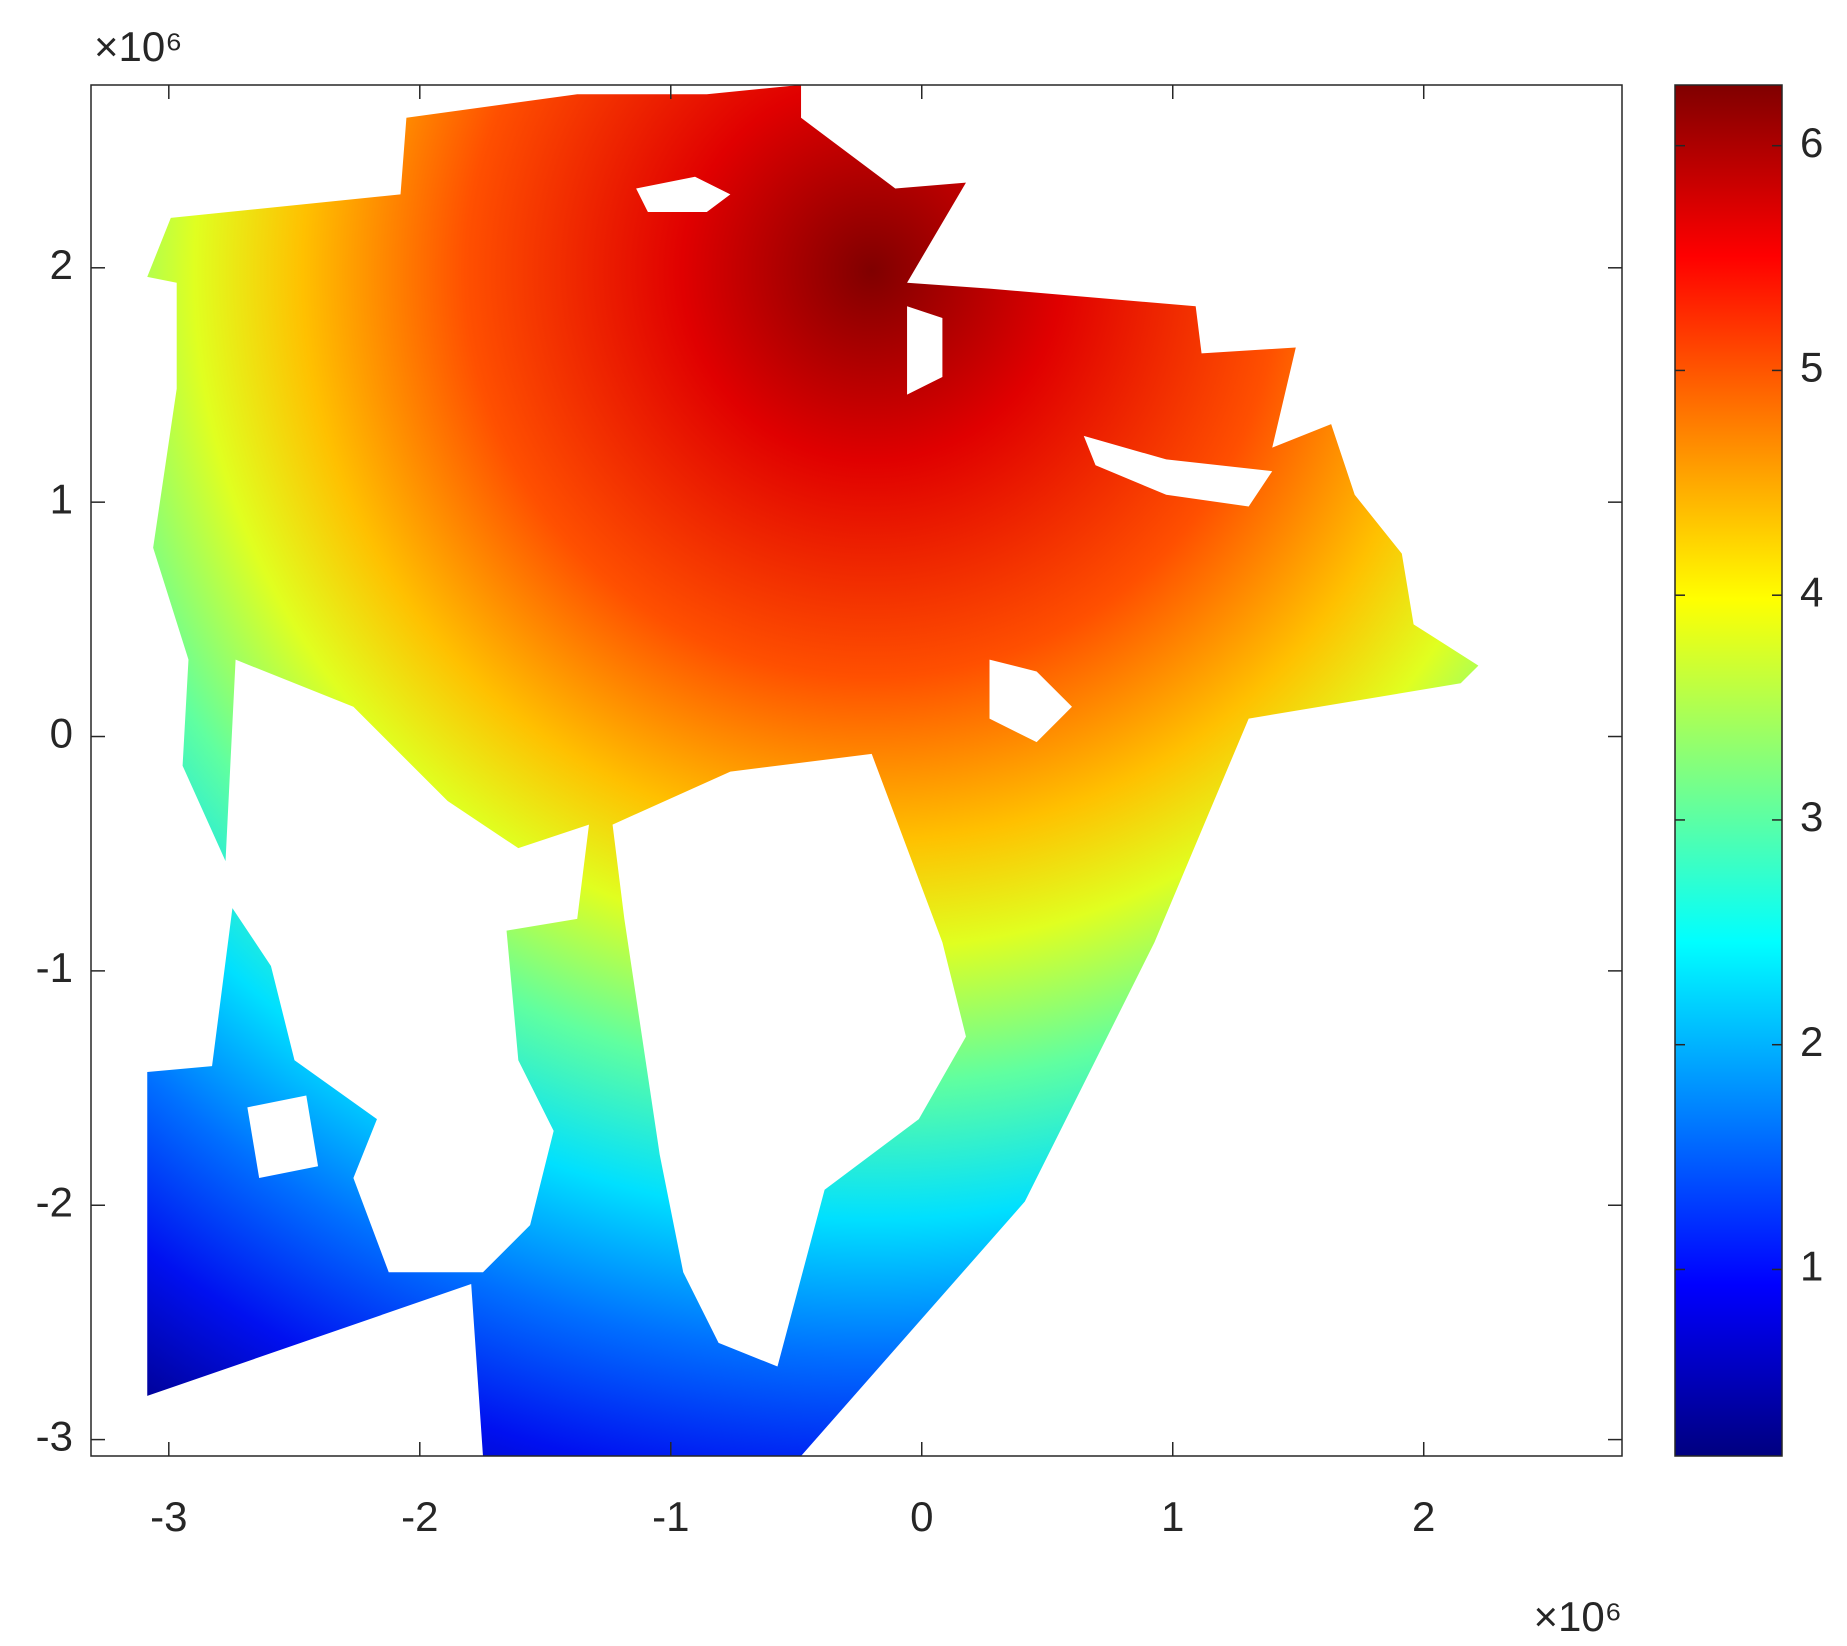 This screenshot has height=1646, width=1847. What do you see at coordinates (61, 498) in the screenshot?
I see `y-tick-label: 1` at bounding box center [61, 498].